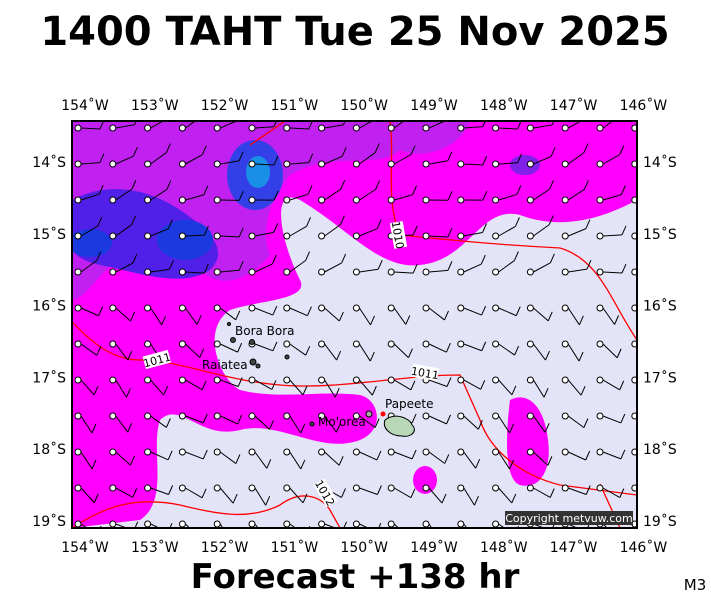  Describe the element at coordinates (155, 547) in the screenshot. I see `lon-label: 153˚W` at that location.